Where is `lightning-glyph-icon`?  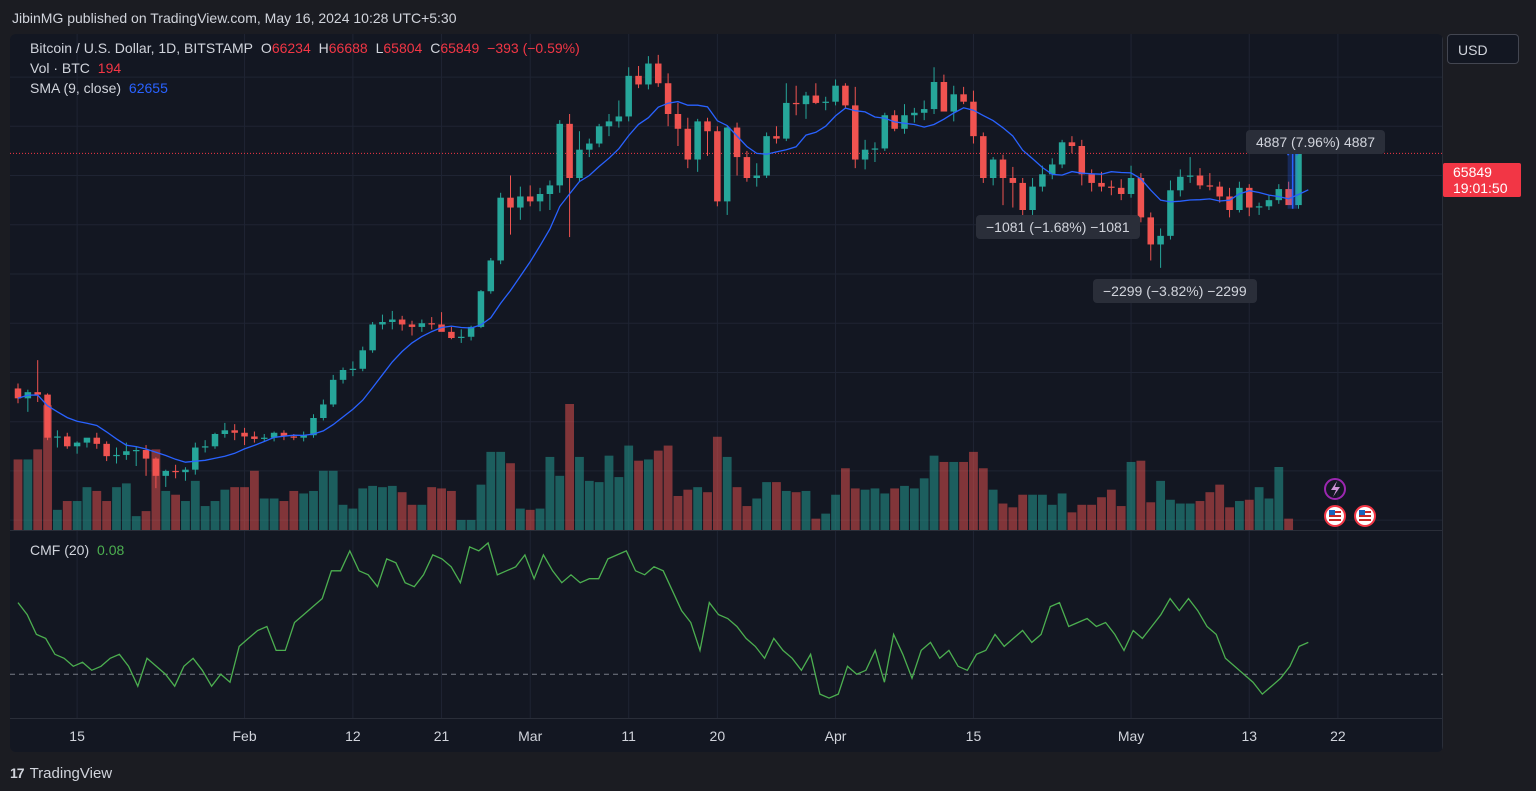
lightning-glyph-icon is located at coordinates (1335, 489).